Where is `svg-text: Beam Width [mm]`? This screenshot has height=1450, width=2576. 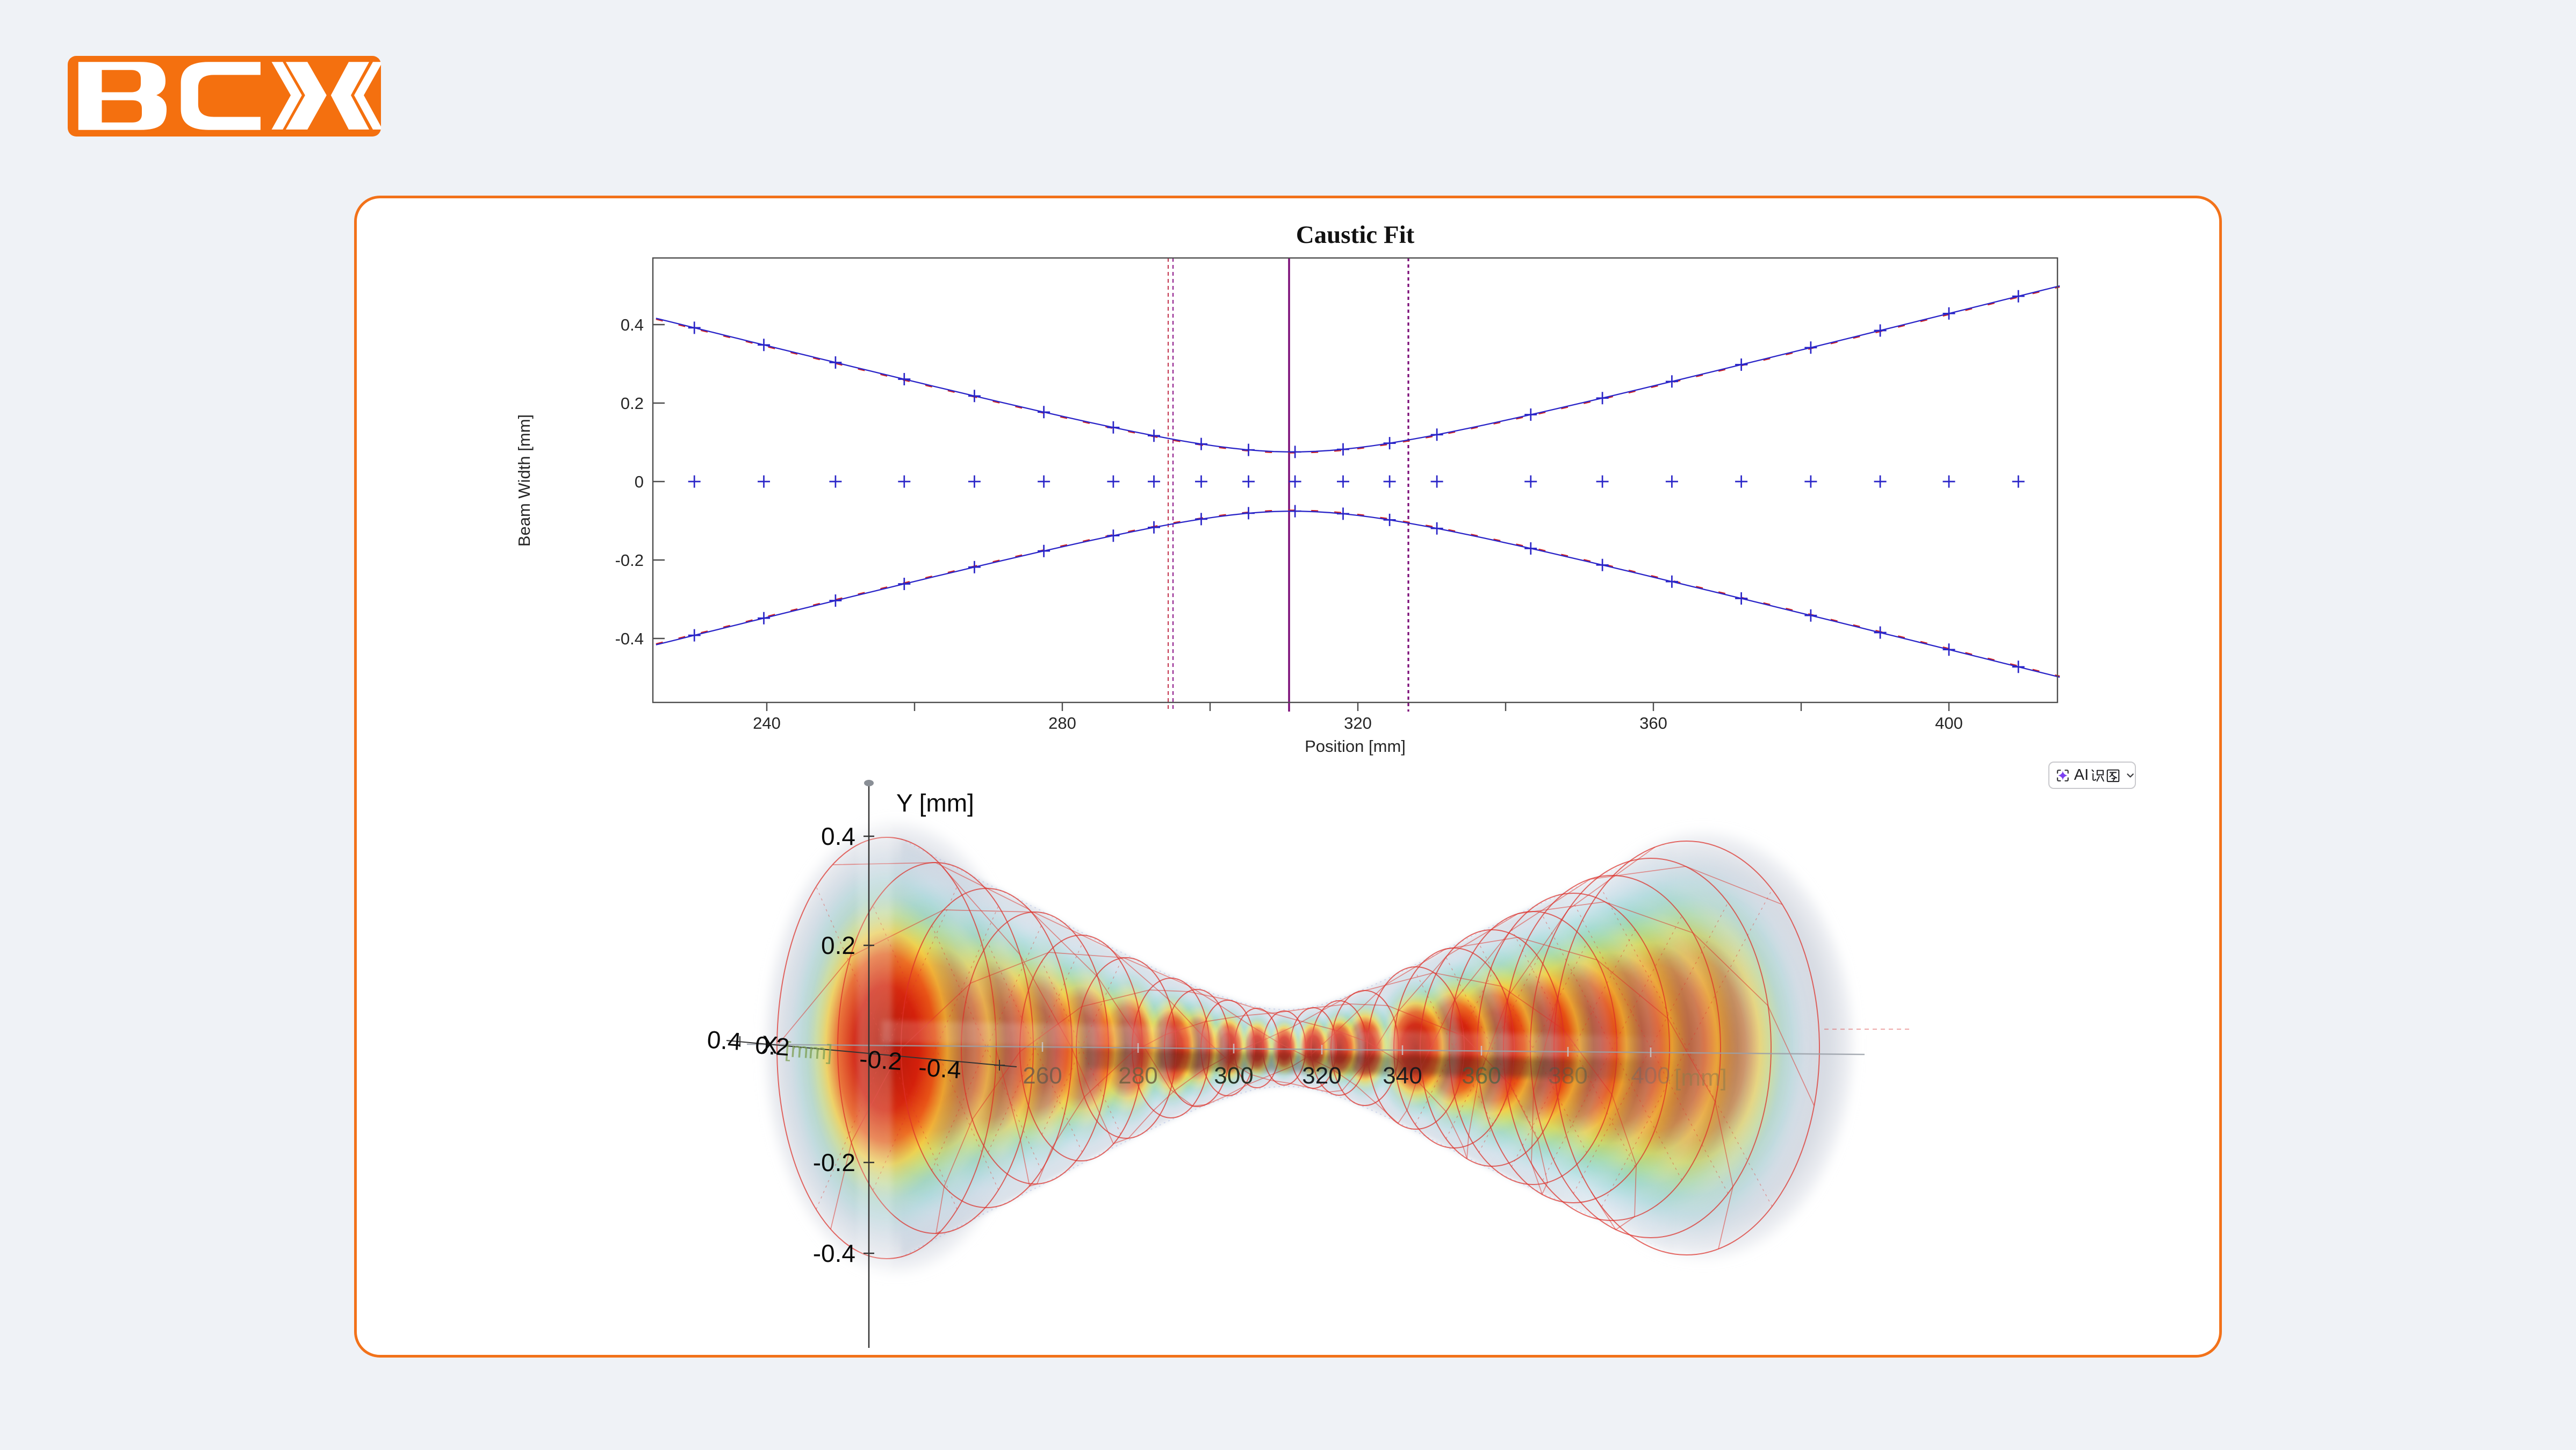
svg-text: Beam Width [mm] is located at coordinates (524, 480).